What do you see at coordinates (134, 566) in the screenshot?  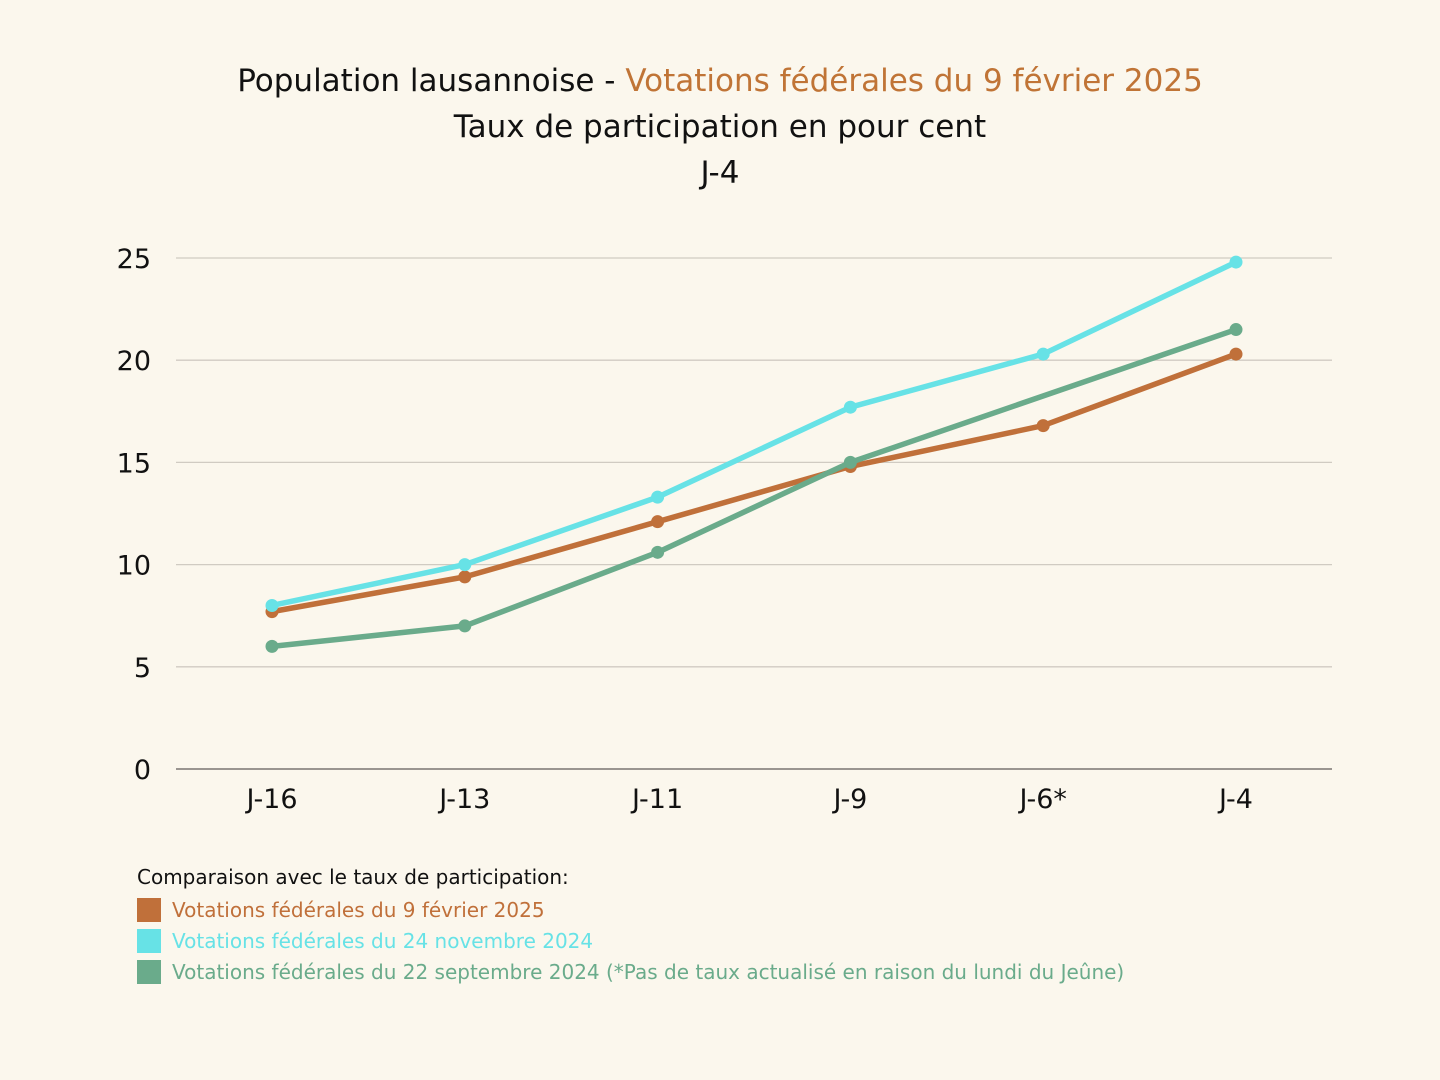 I see `y-tick-label-10: 10` at bounding box center [134, 566].